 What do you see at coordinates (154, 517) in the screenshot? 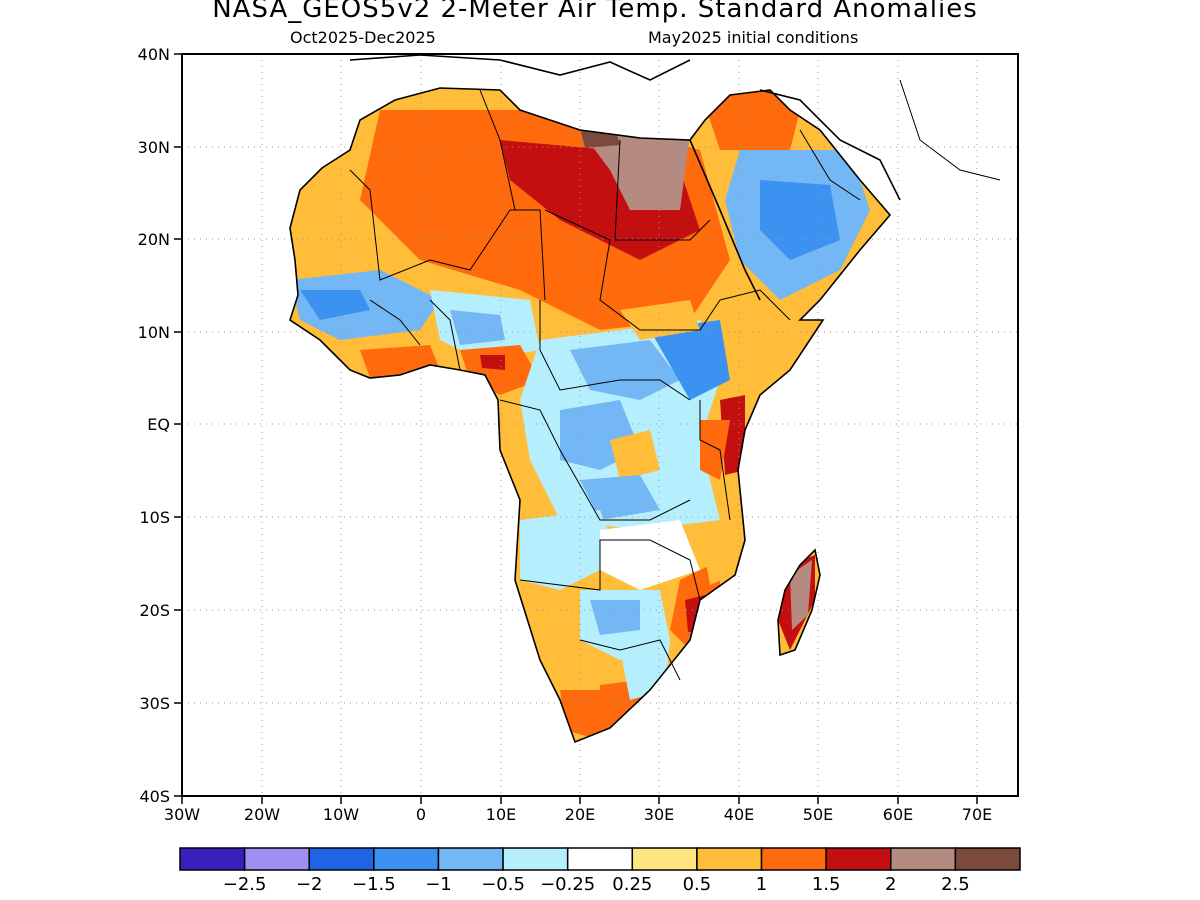
I see `lat-label: 10S` at bounding box center [154, 517].